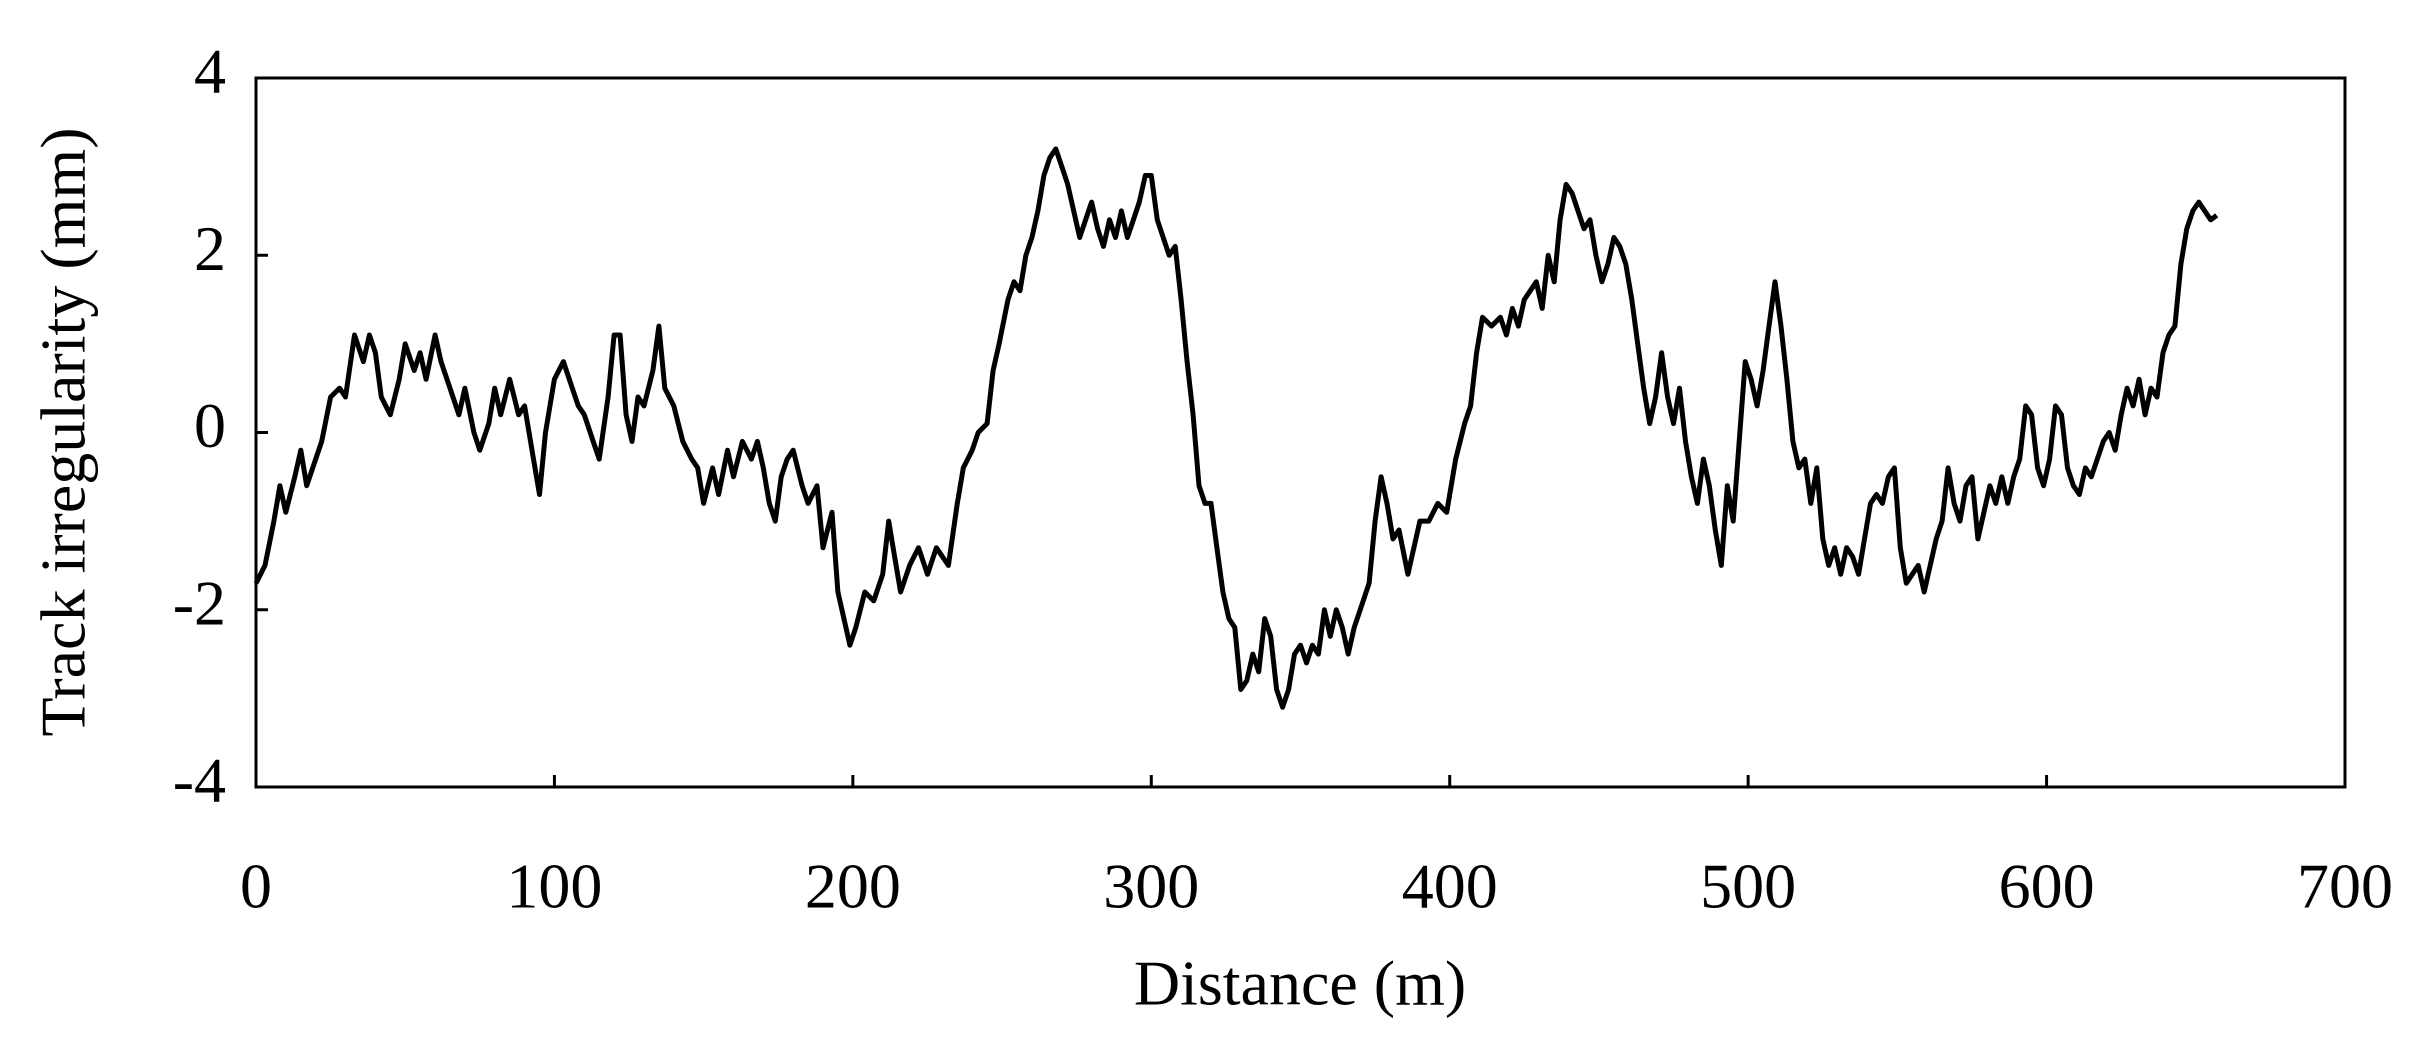 Image resolution: width=2435 pixels, height=1048 pixels. What do you see at coordinates (199, 602) in the screenshot?
I see `y-tick-label: -2` at bounding box center [199, 602].